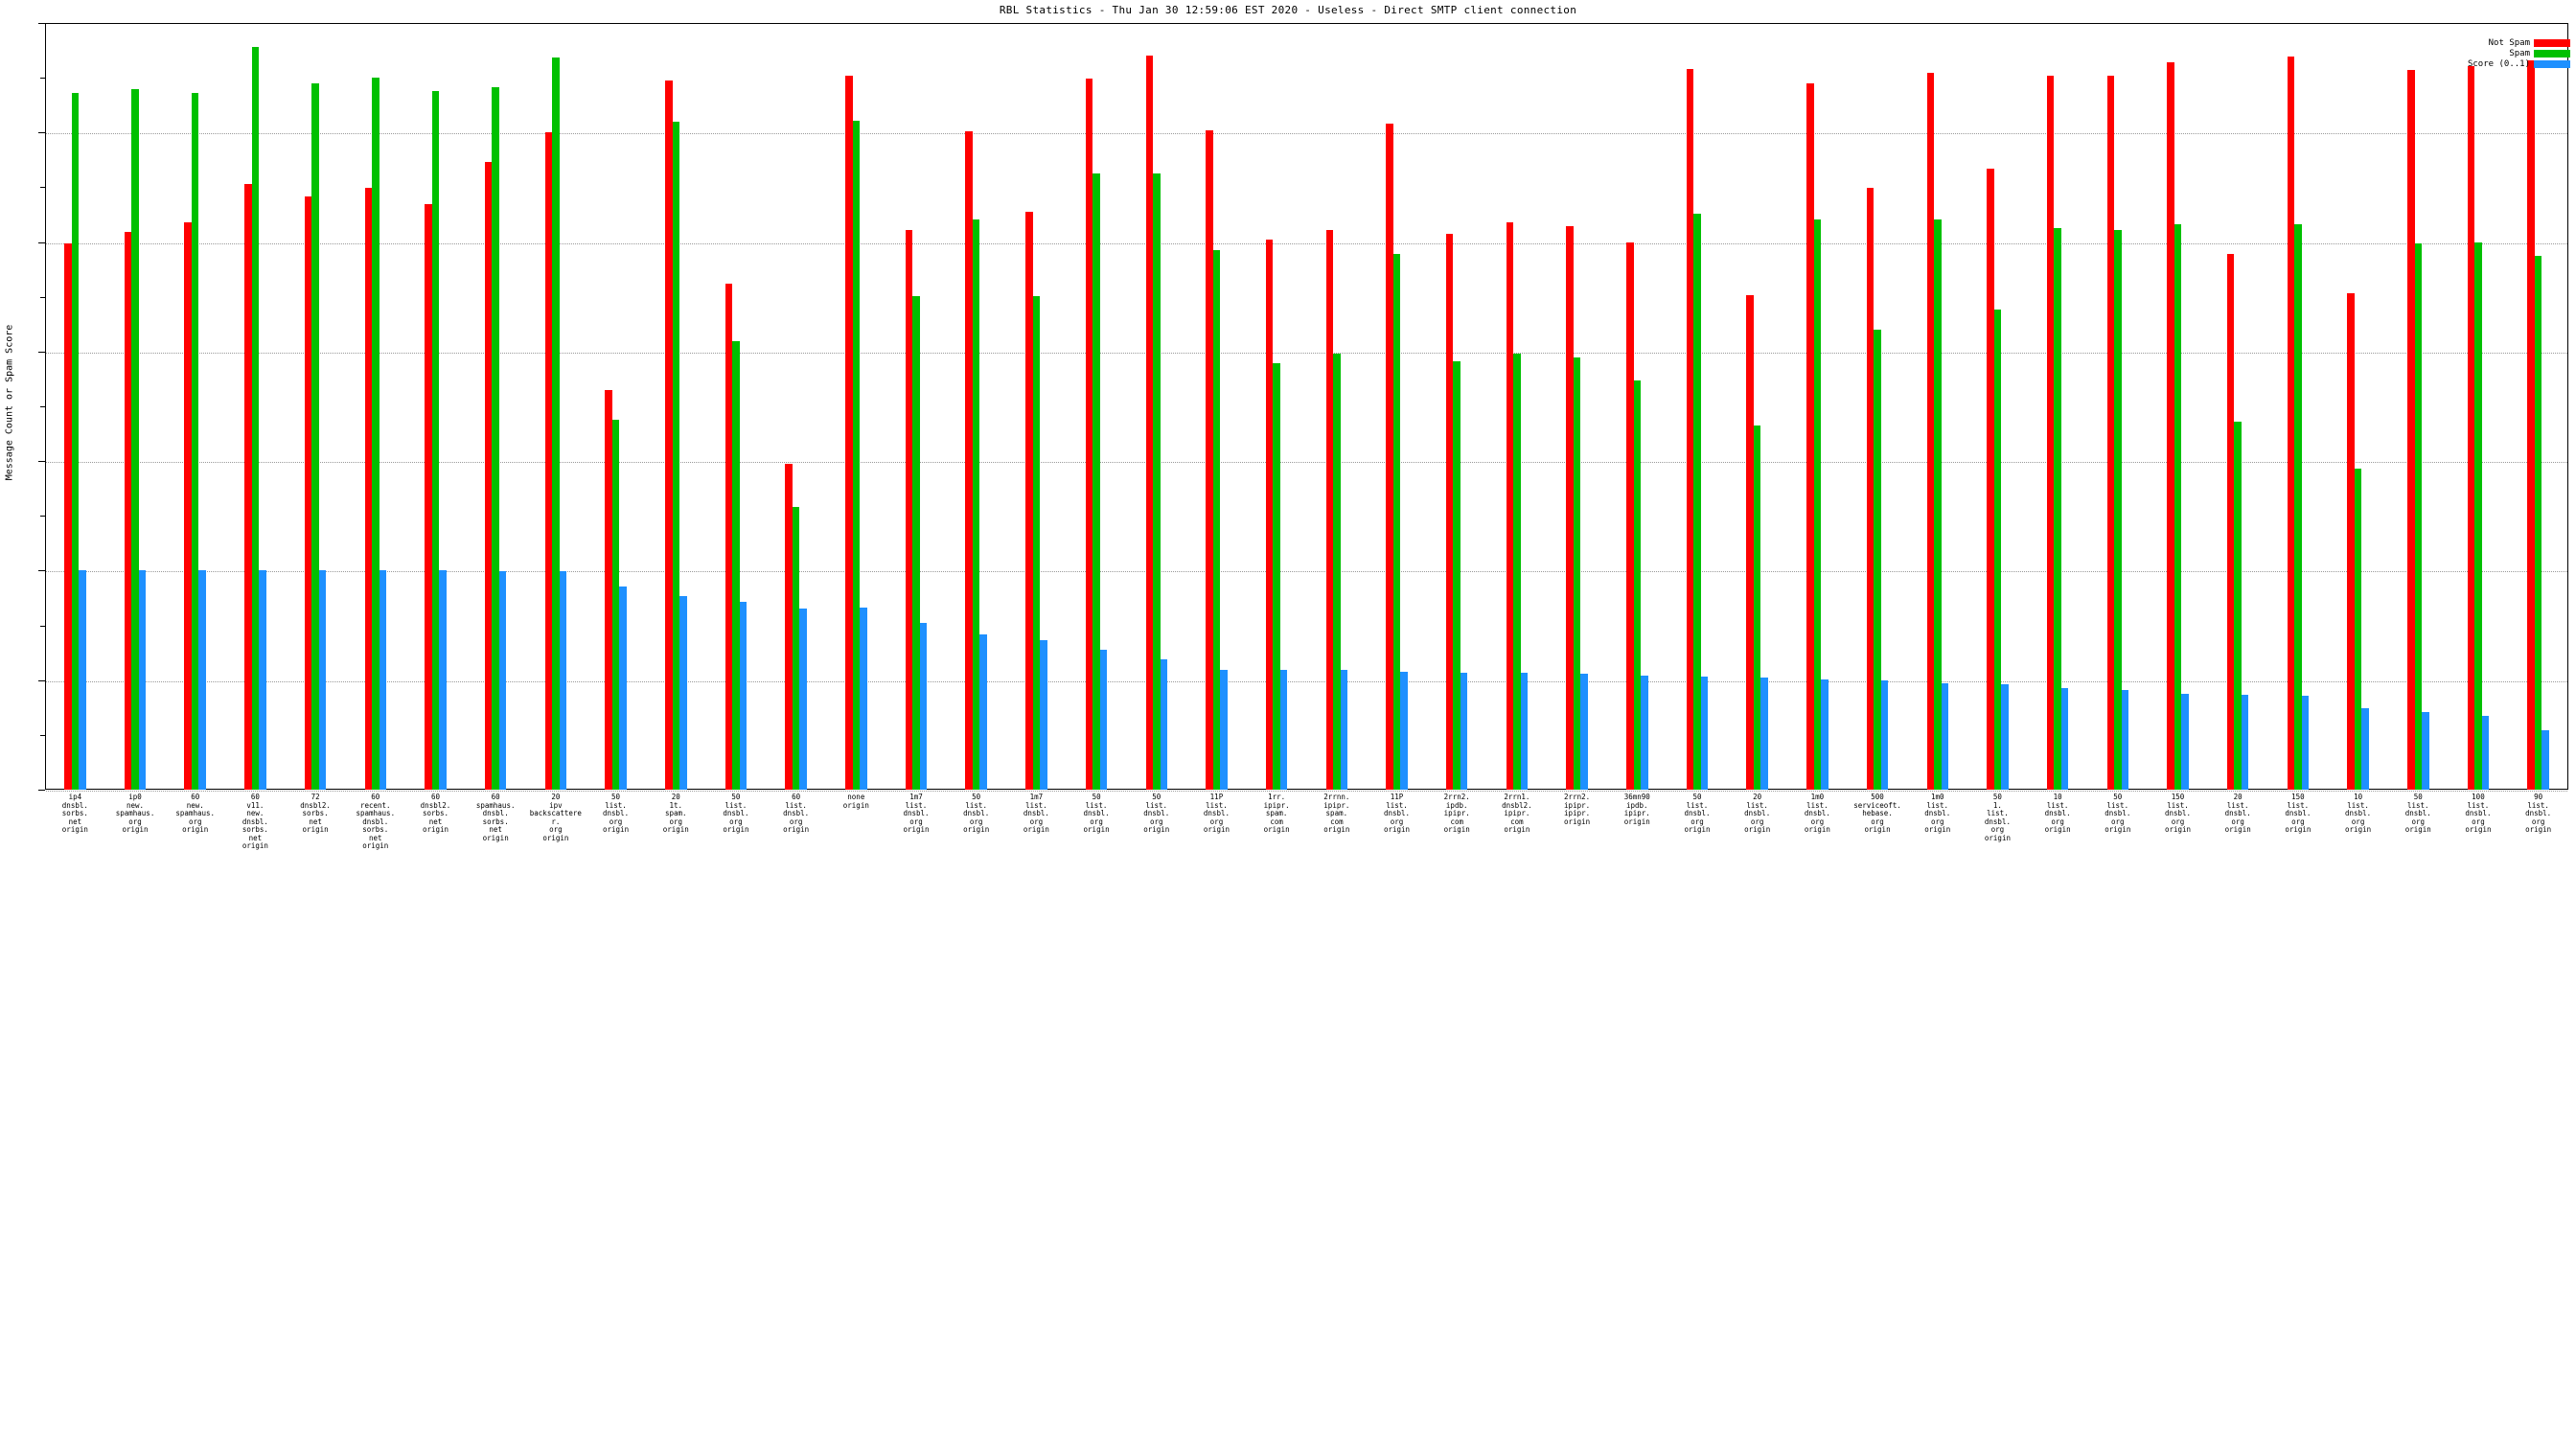  What do you see at coordinates (1036, 813) in the screenshot?
I see `x-axis-tick-label: 1m7 list. dnsbl. org origin` at bounding box center [1036, 813].